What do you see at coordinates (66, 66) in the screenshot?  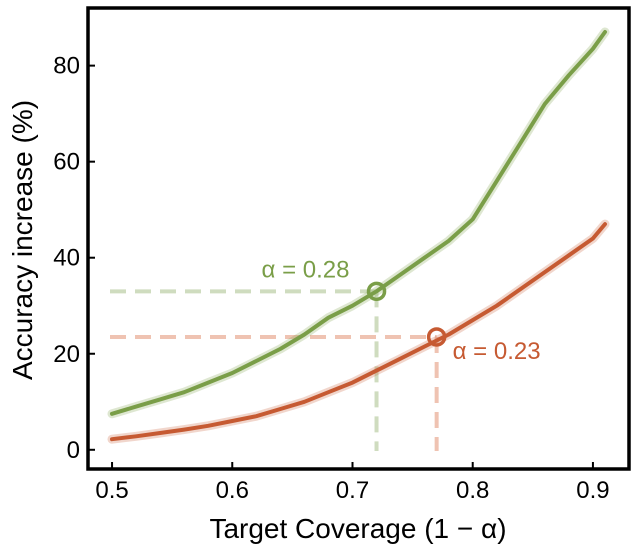 I see `y-tick-label: 80` at bounding box center [66, 66].